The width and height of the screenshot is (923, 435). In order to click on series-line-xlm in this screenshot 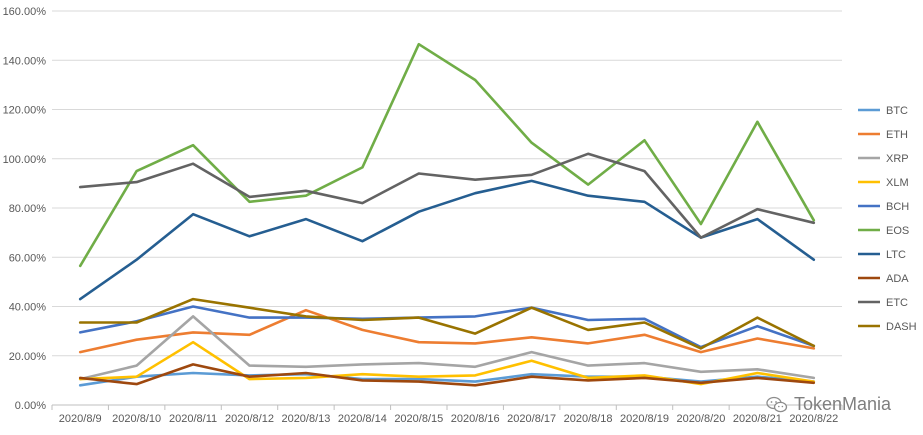, I will do `click(447, 363)`.